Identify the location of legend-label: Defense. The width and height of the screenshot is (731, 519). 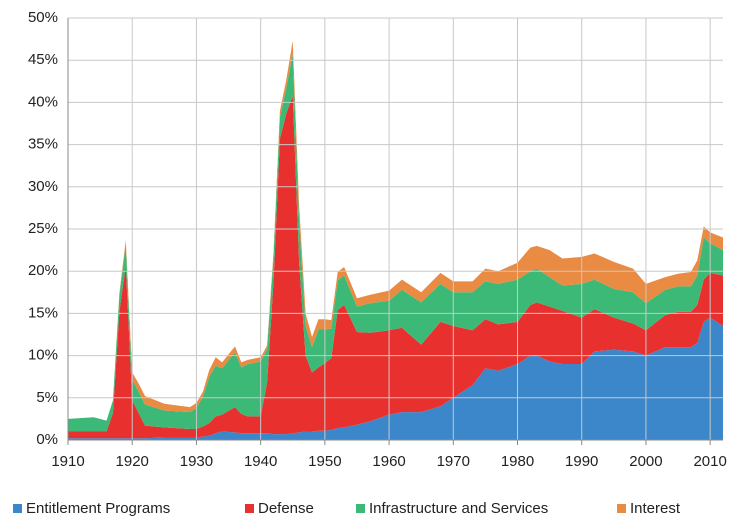
(286, 508).